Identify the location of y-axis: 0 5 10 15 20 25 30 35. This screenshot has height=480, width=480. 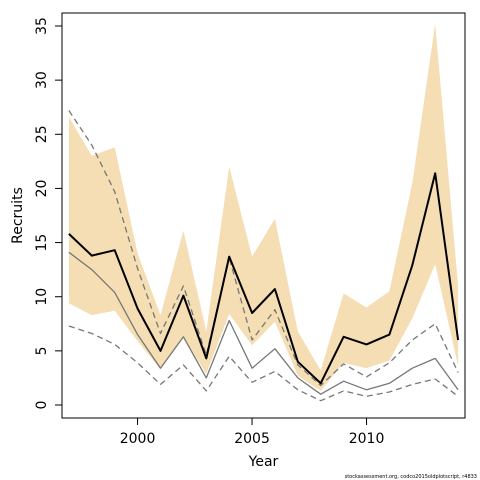
(48, 213).